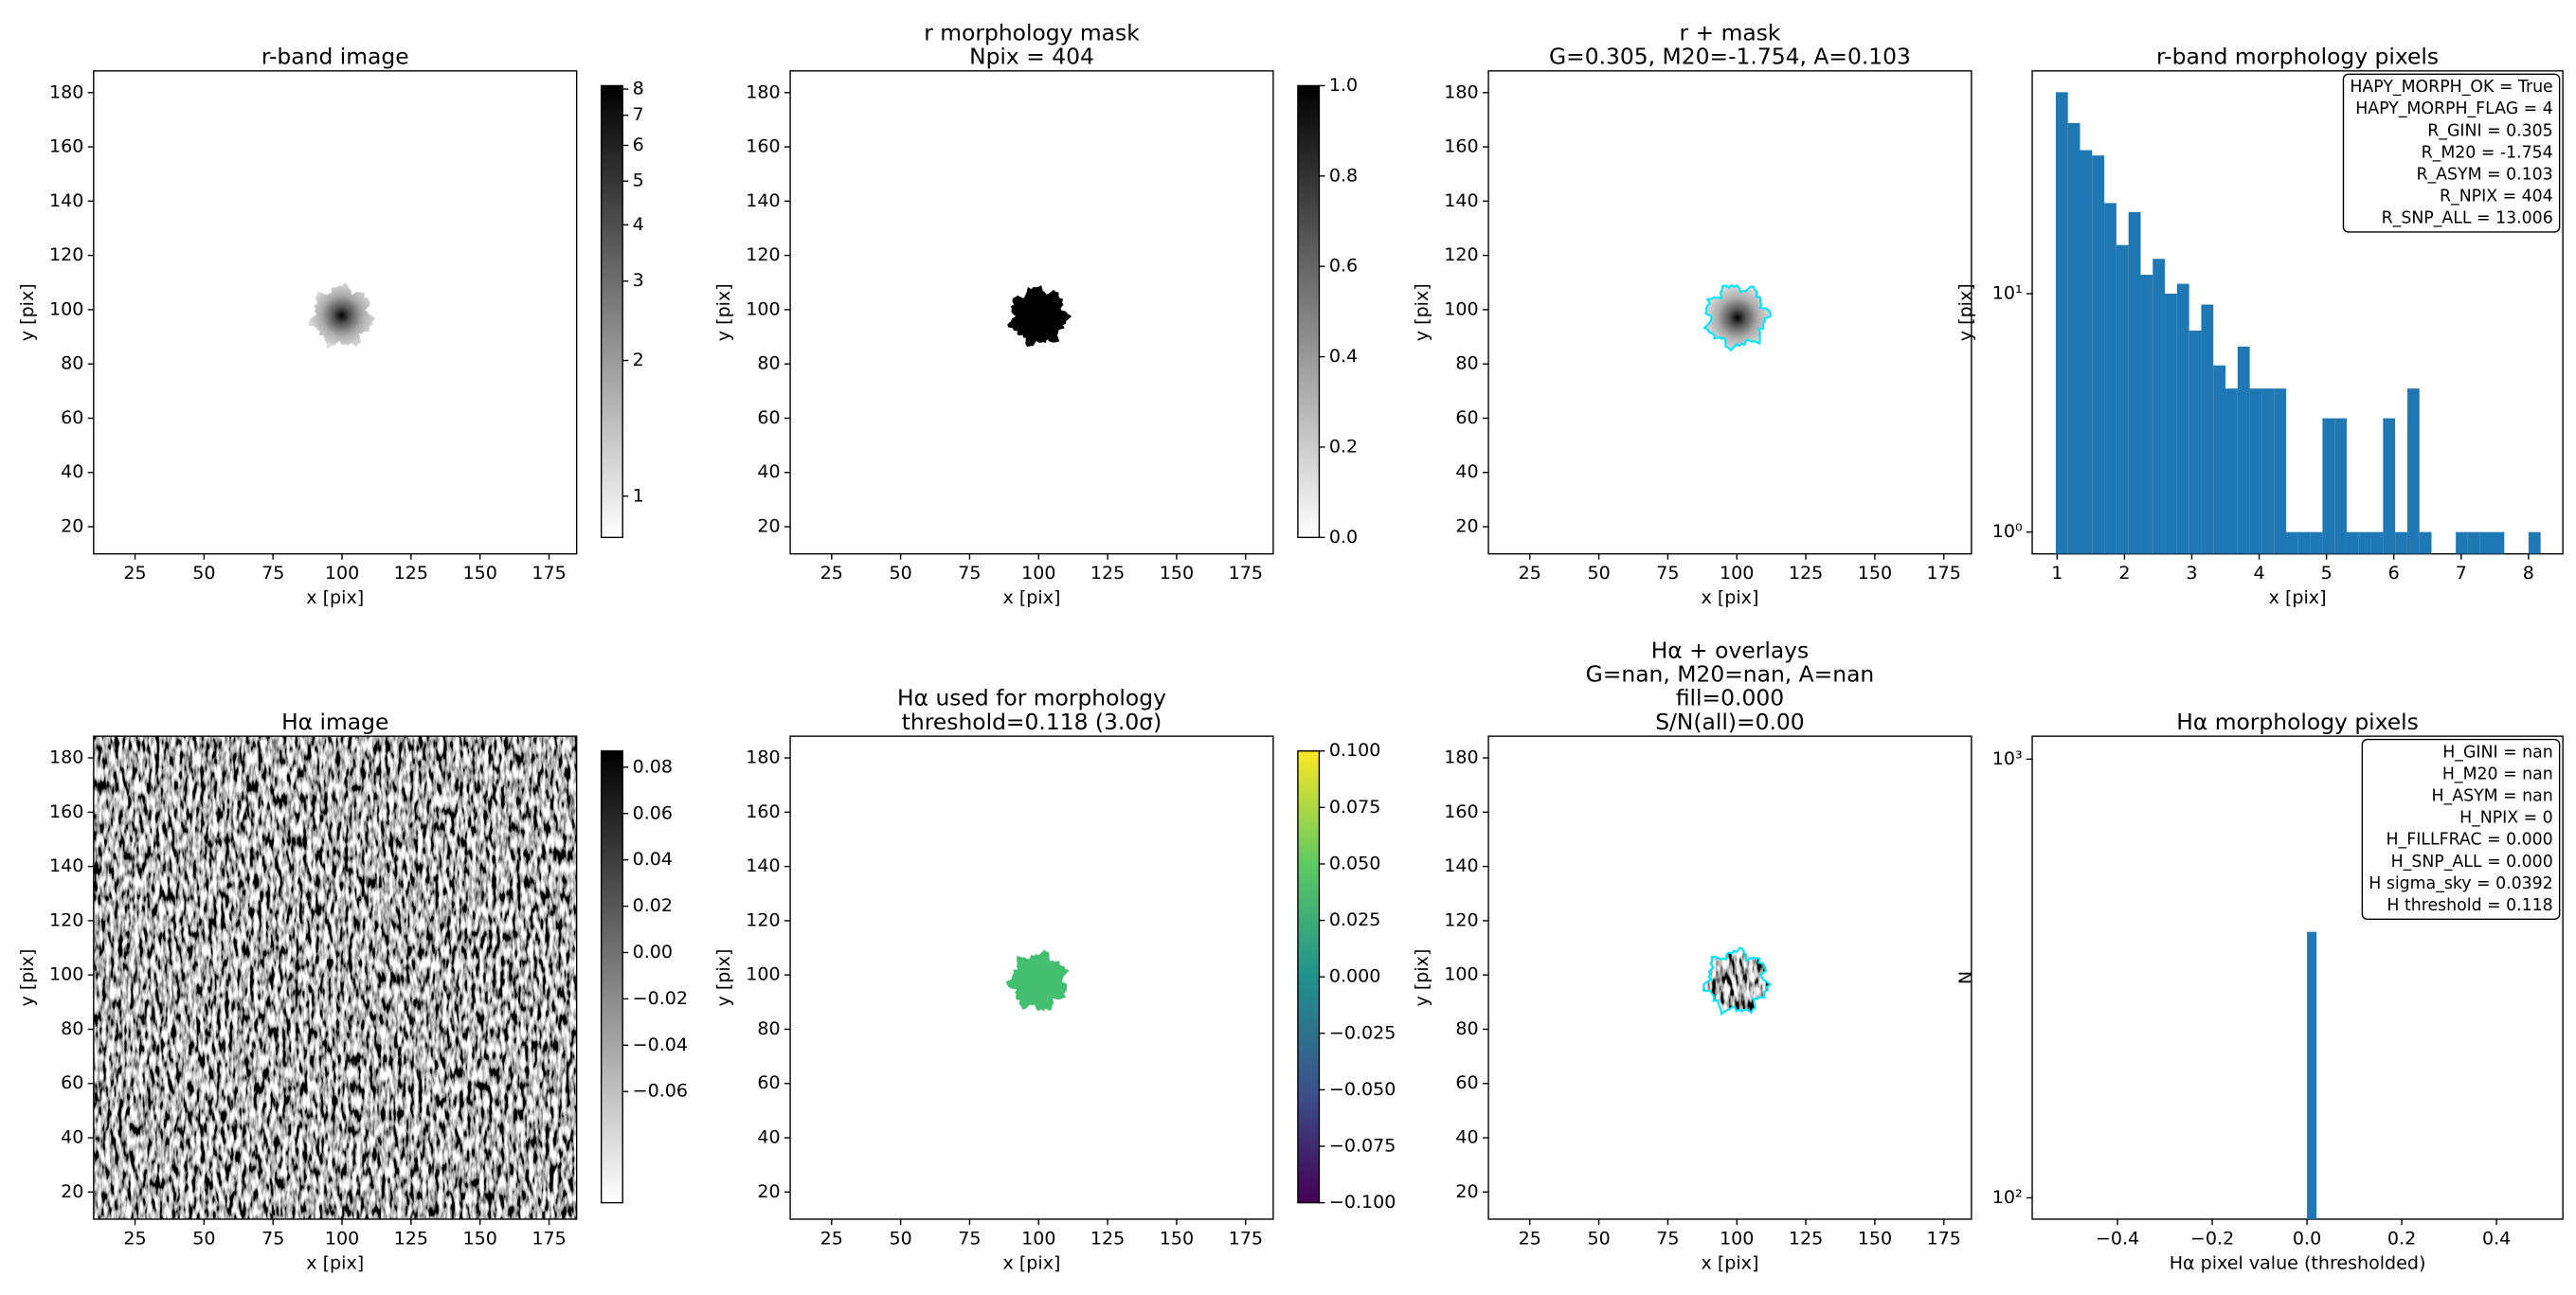 This screenshot has height=1295, width=2576. Describe the element at coordinates (2117, 1238) in the screenshot. I see `x-tick-label: −0.4` at that location.